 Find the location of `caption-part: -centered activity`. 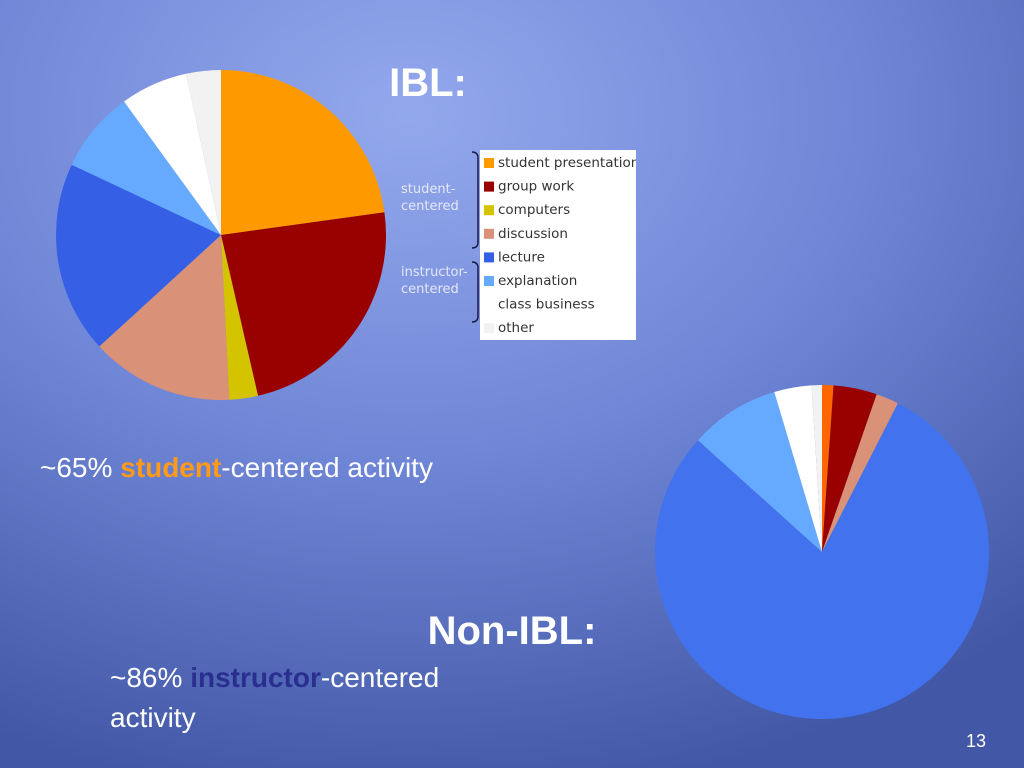

caption-part: -centered activity is located at coordinates (327, 467).